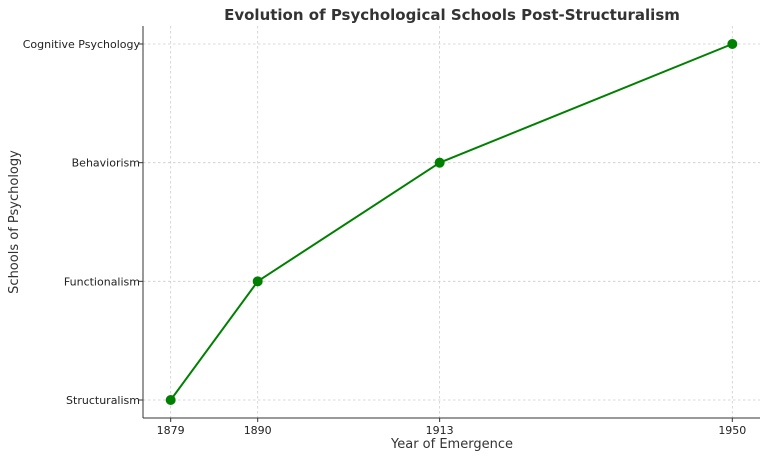 Image resolution: width=768 pixels, height=458 pixels. Describe the element at coordinates (258, 430) in the screenshot. I see `x-tick-label: 1890` at that location.